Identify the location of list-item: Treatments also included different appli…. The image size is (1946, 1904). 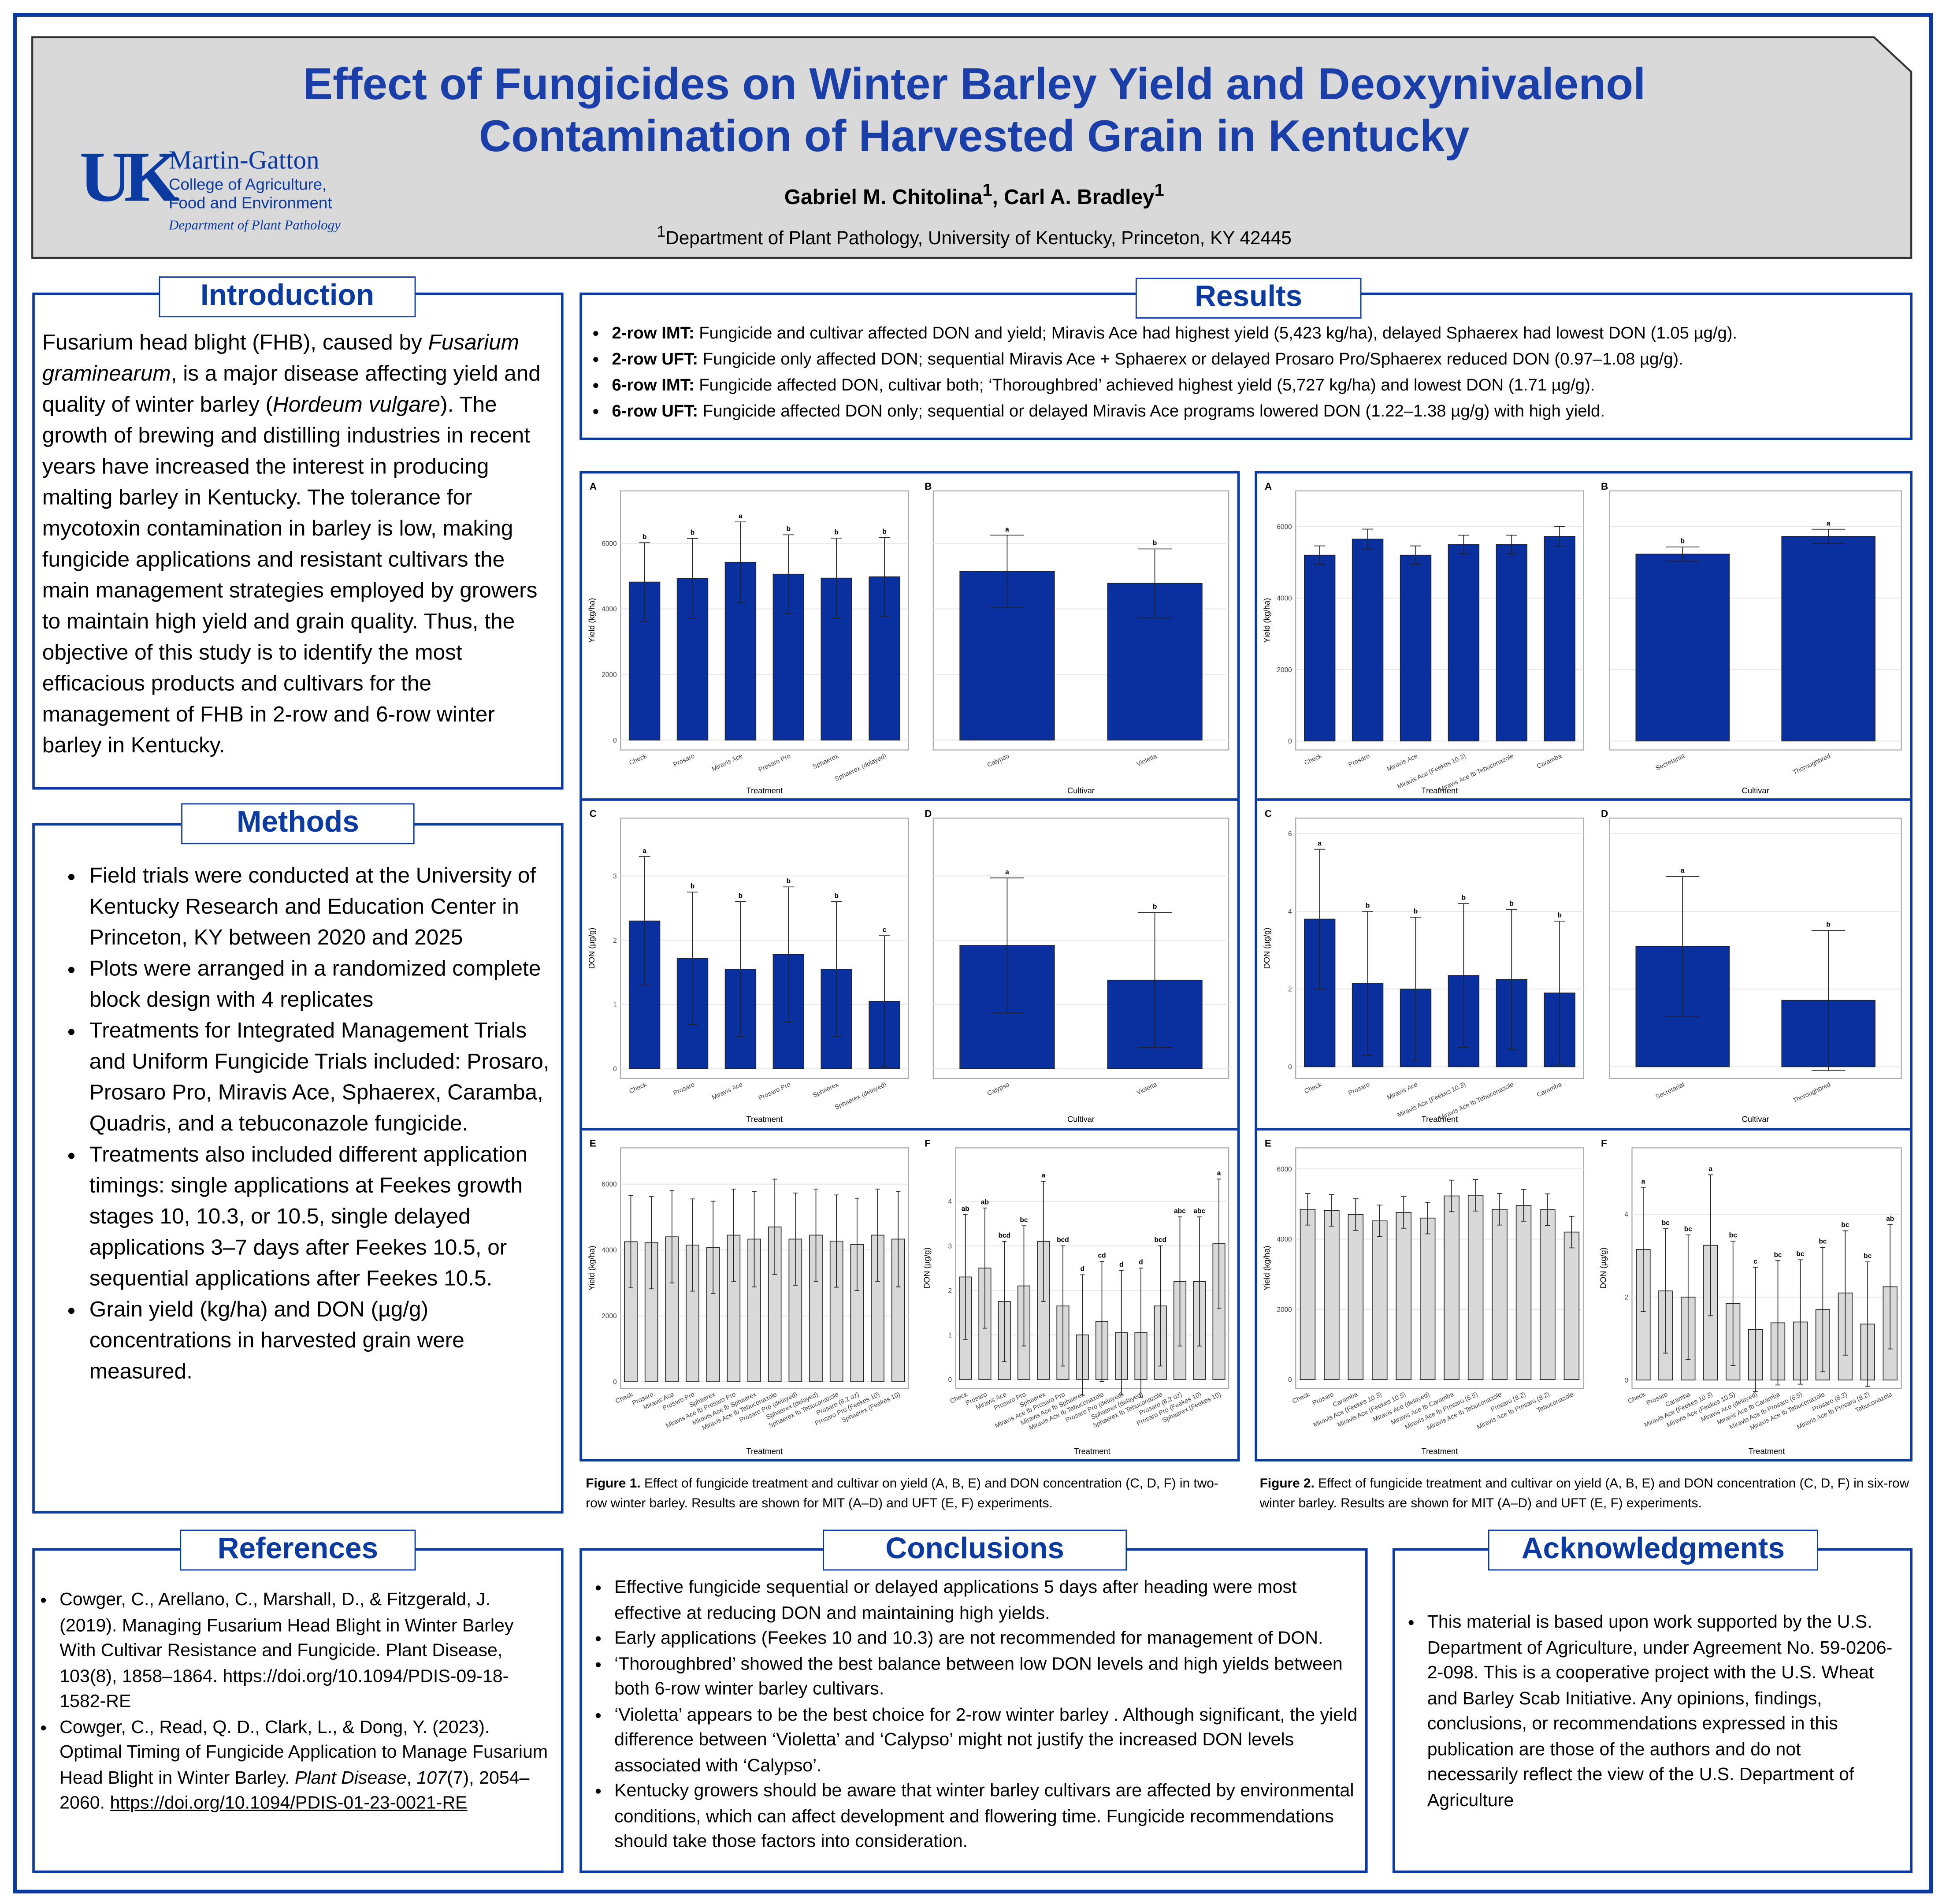
(320, 1217).